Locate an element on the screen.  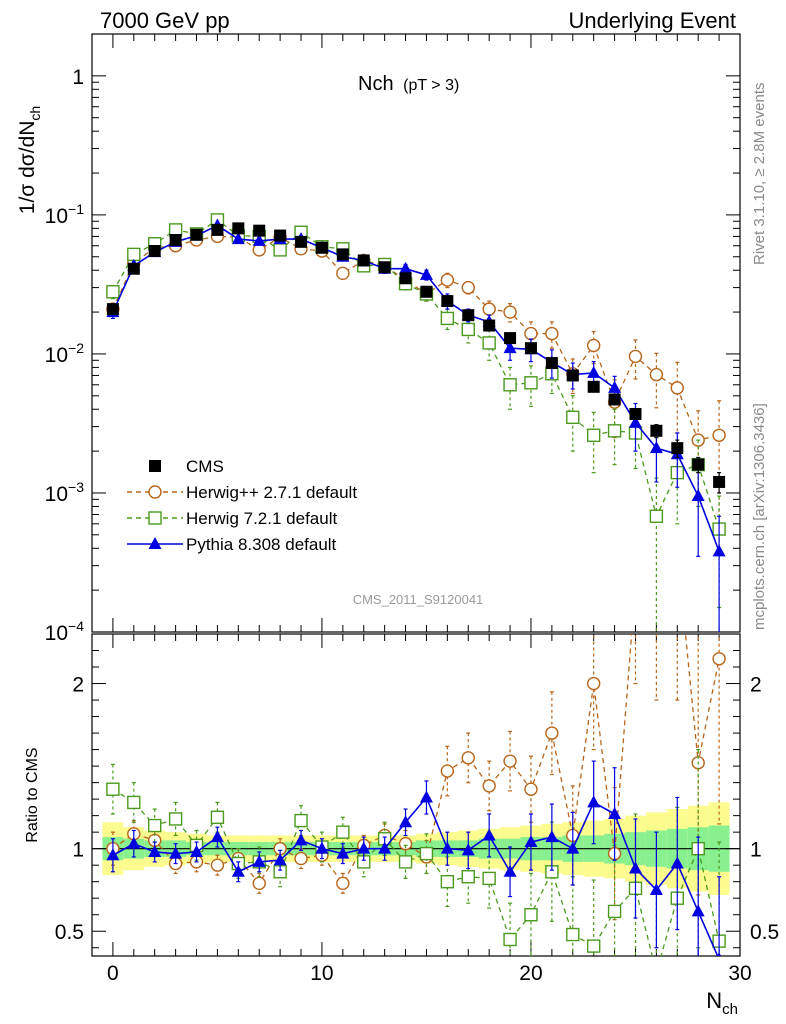
plot-title: Nch (pT > 3) is located at coordinates (408, 84).